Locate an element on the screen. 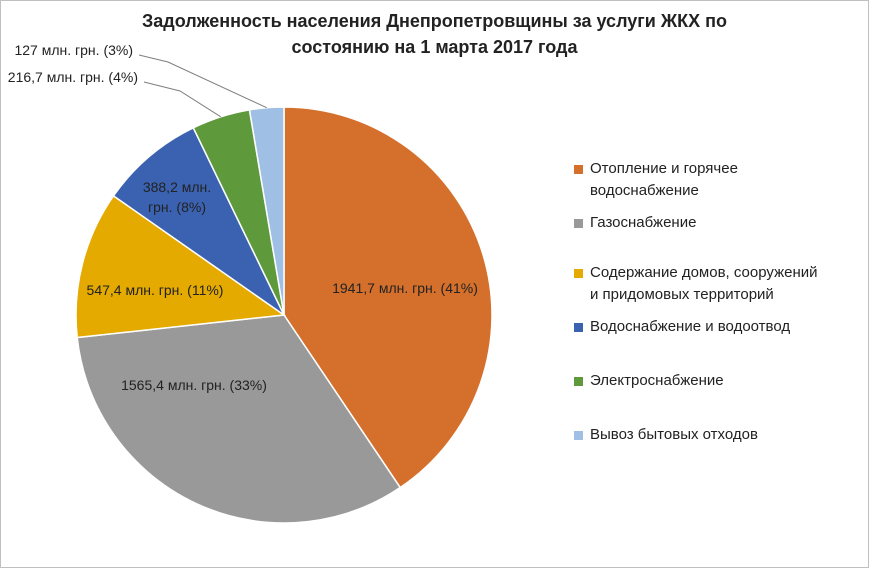 The height and width of the screenshot is (568, 869). legend-label-5: Электроснабжение is located at coordinates (657, 380).